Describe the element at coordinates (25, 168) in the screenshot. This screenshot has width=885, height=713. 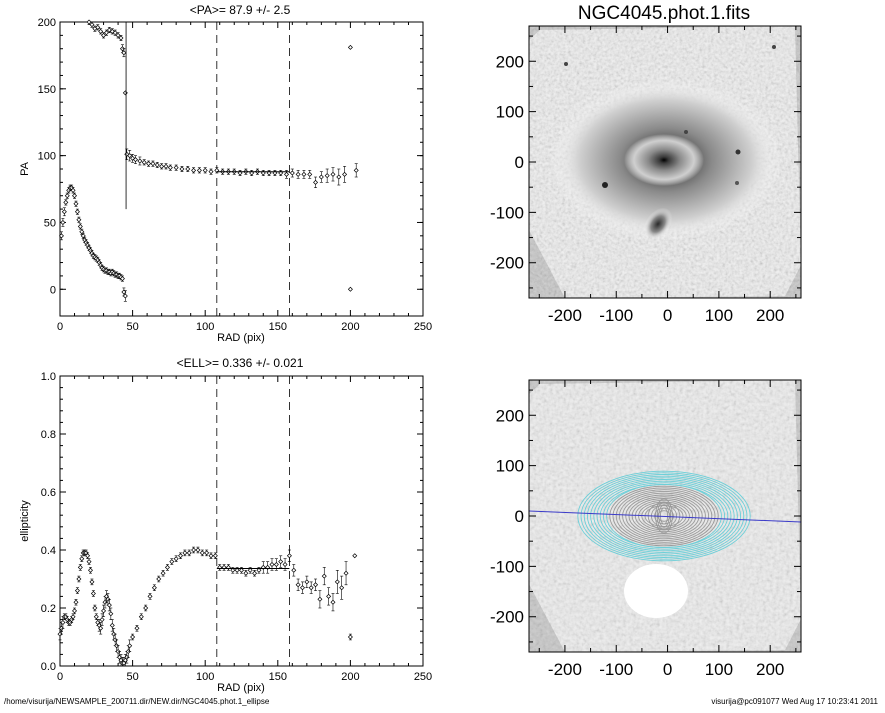
I see `pa-ylabel: PA` at that location.